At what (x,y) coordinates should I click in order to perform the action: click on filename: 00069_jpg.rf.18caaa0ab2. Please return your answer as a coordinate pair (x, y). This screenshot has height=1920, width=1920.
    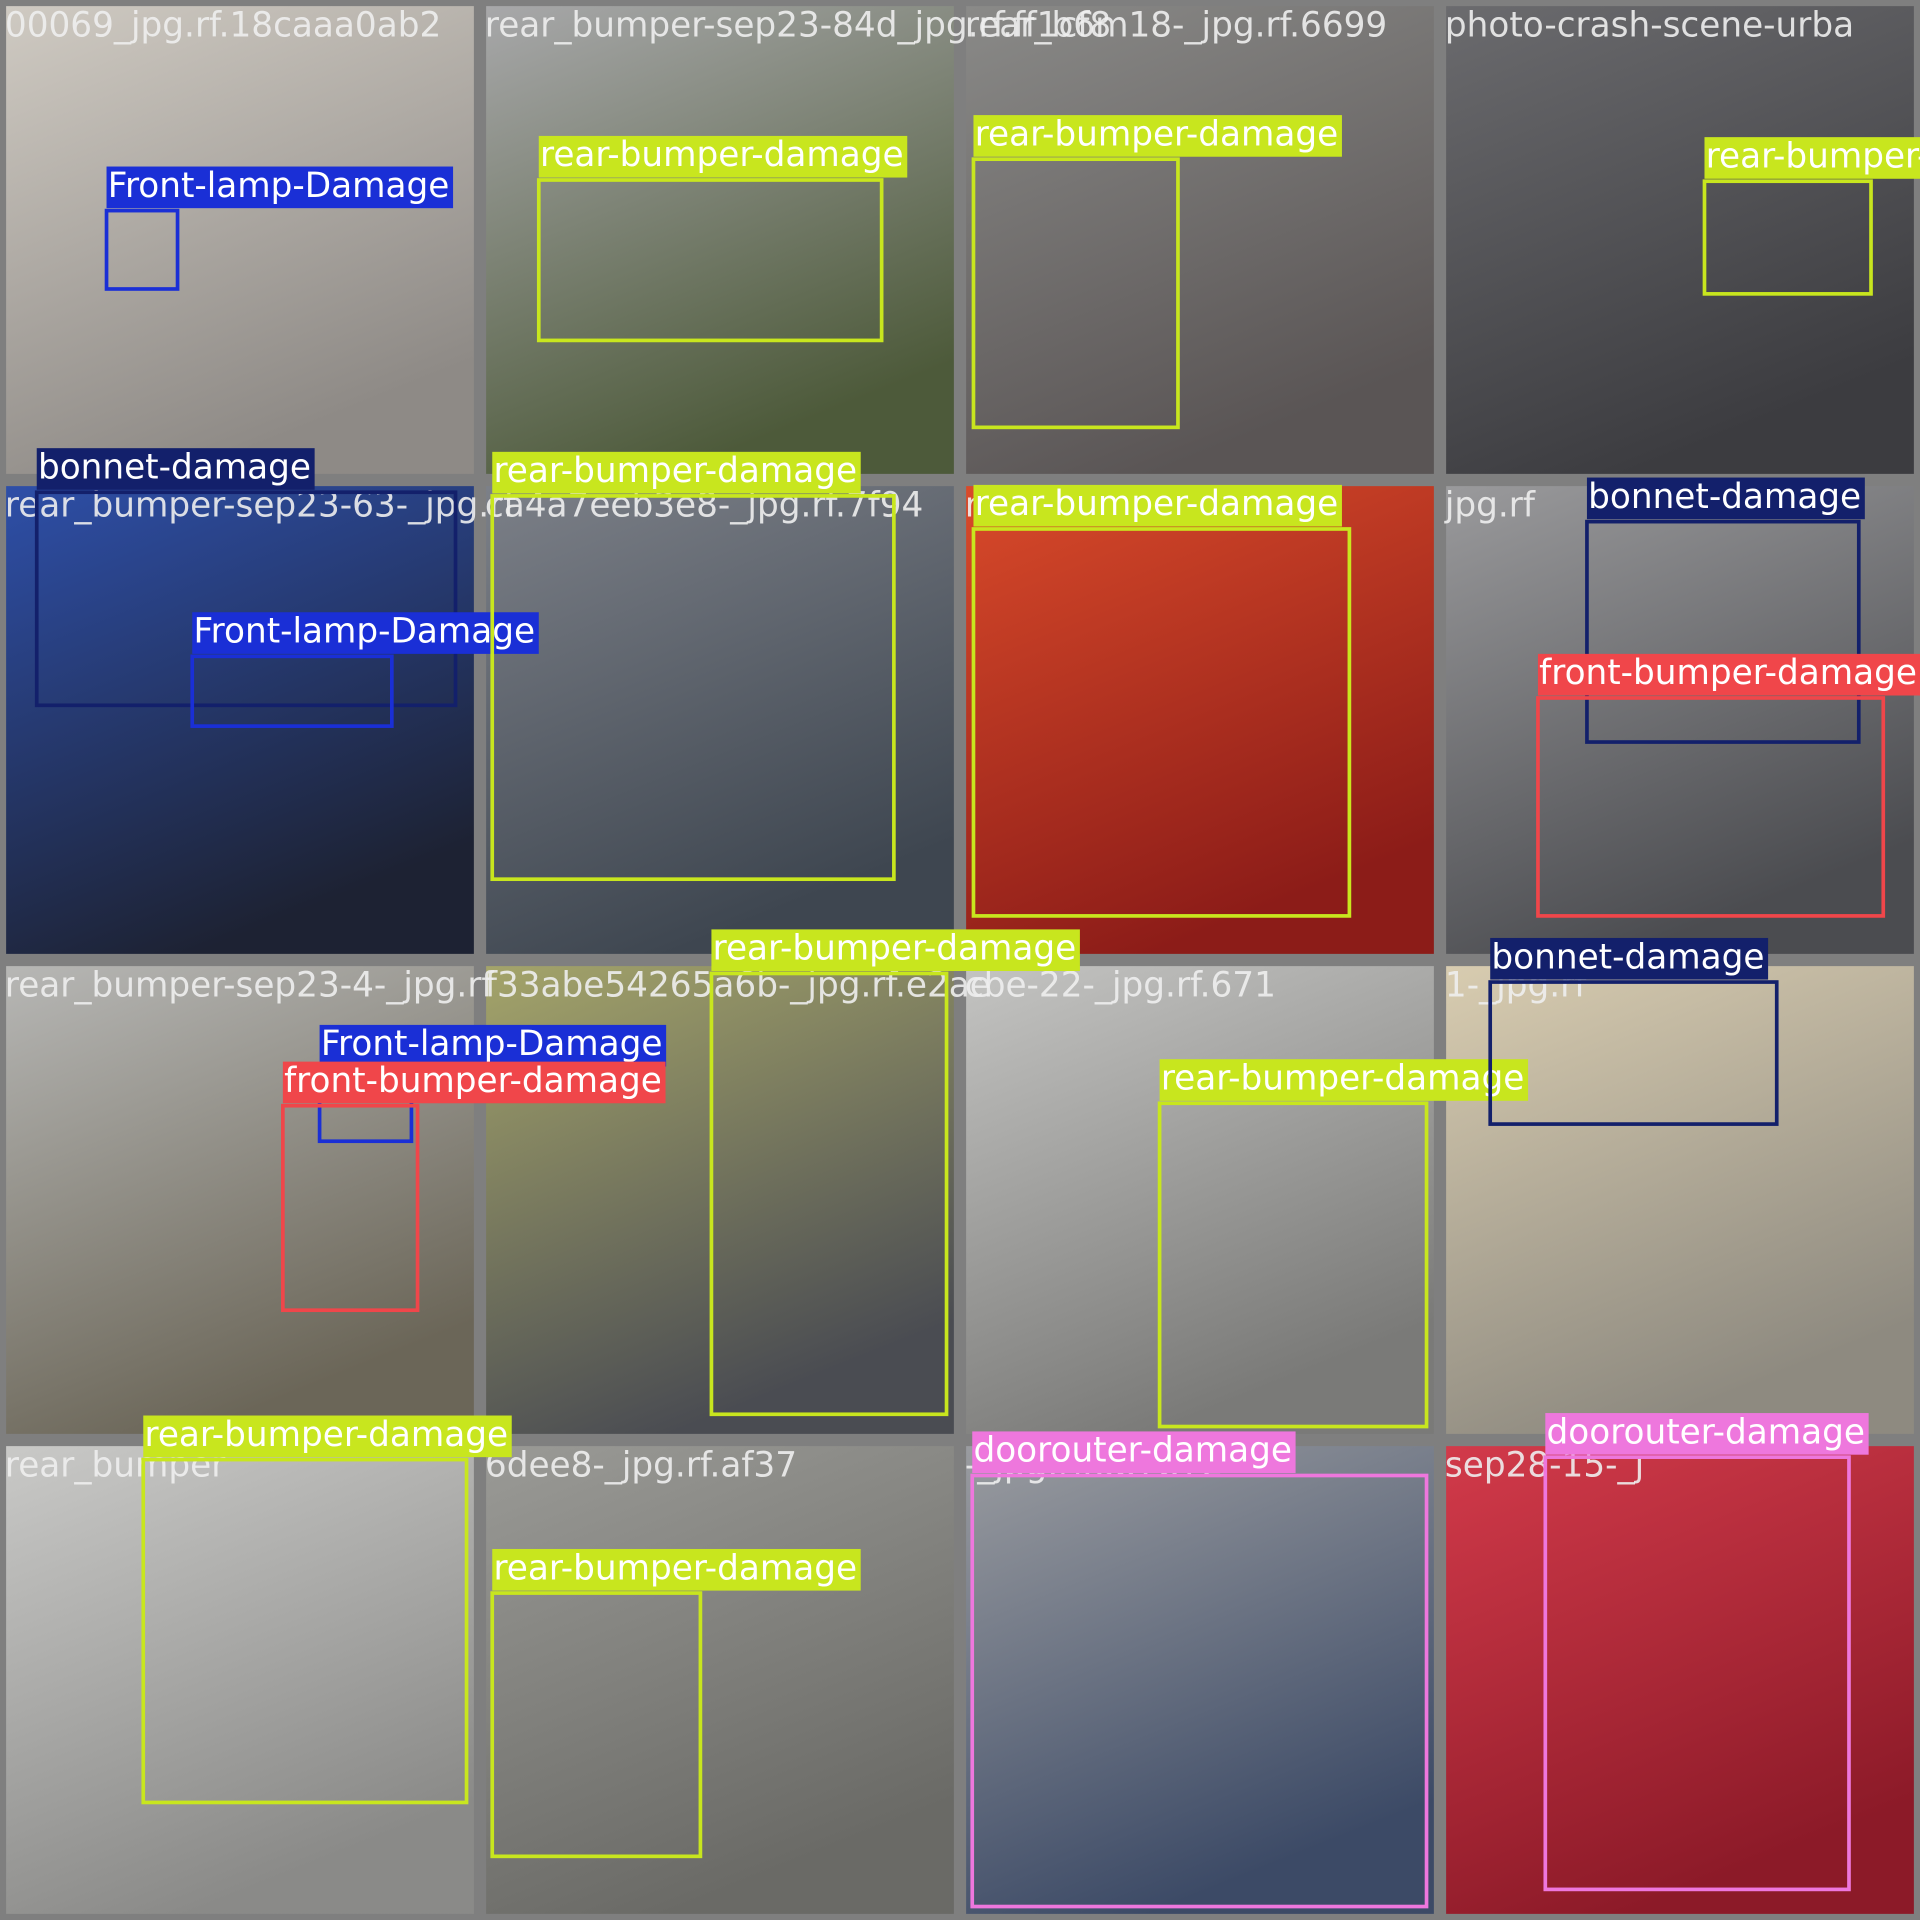
    Looking at the image, I should click on (223, 25).